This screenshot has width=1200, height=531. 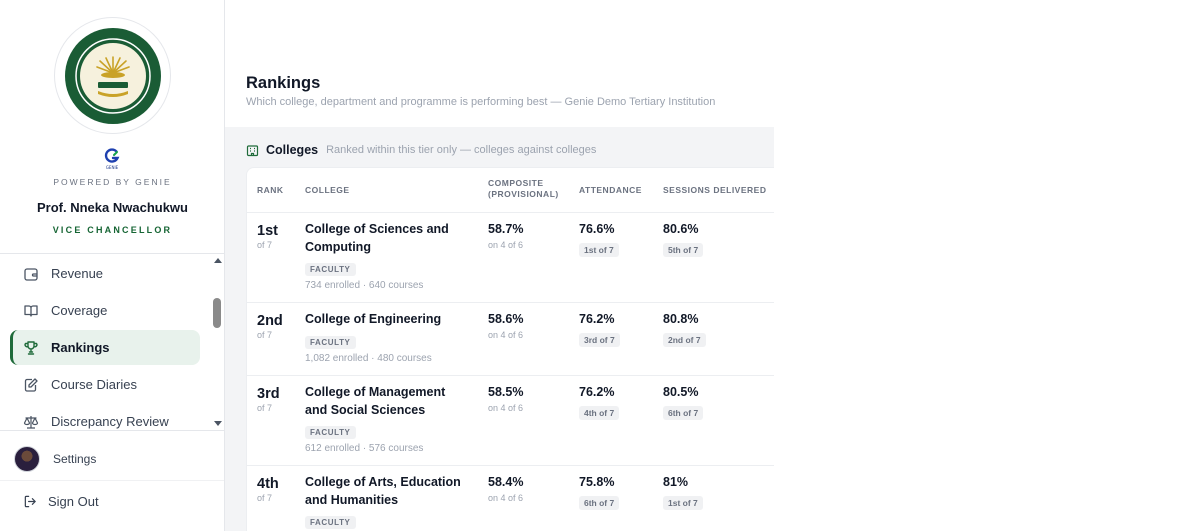 What do you see at coordinates (681, 392) in the screenshot?
I see `sessions-value: 80.5%` at bounding box center [681, 392].